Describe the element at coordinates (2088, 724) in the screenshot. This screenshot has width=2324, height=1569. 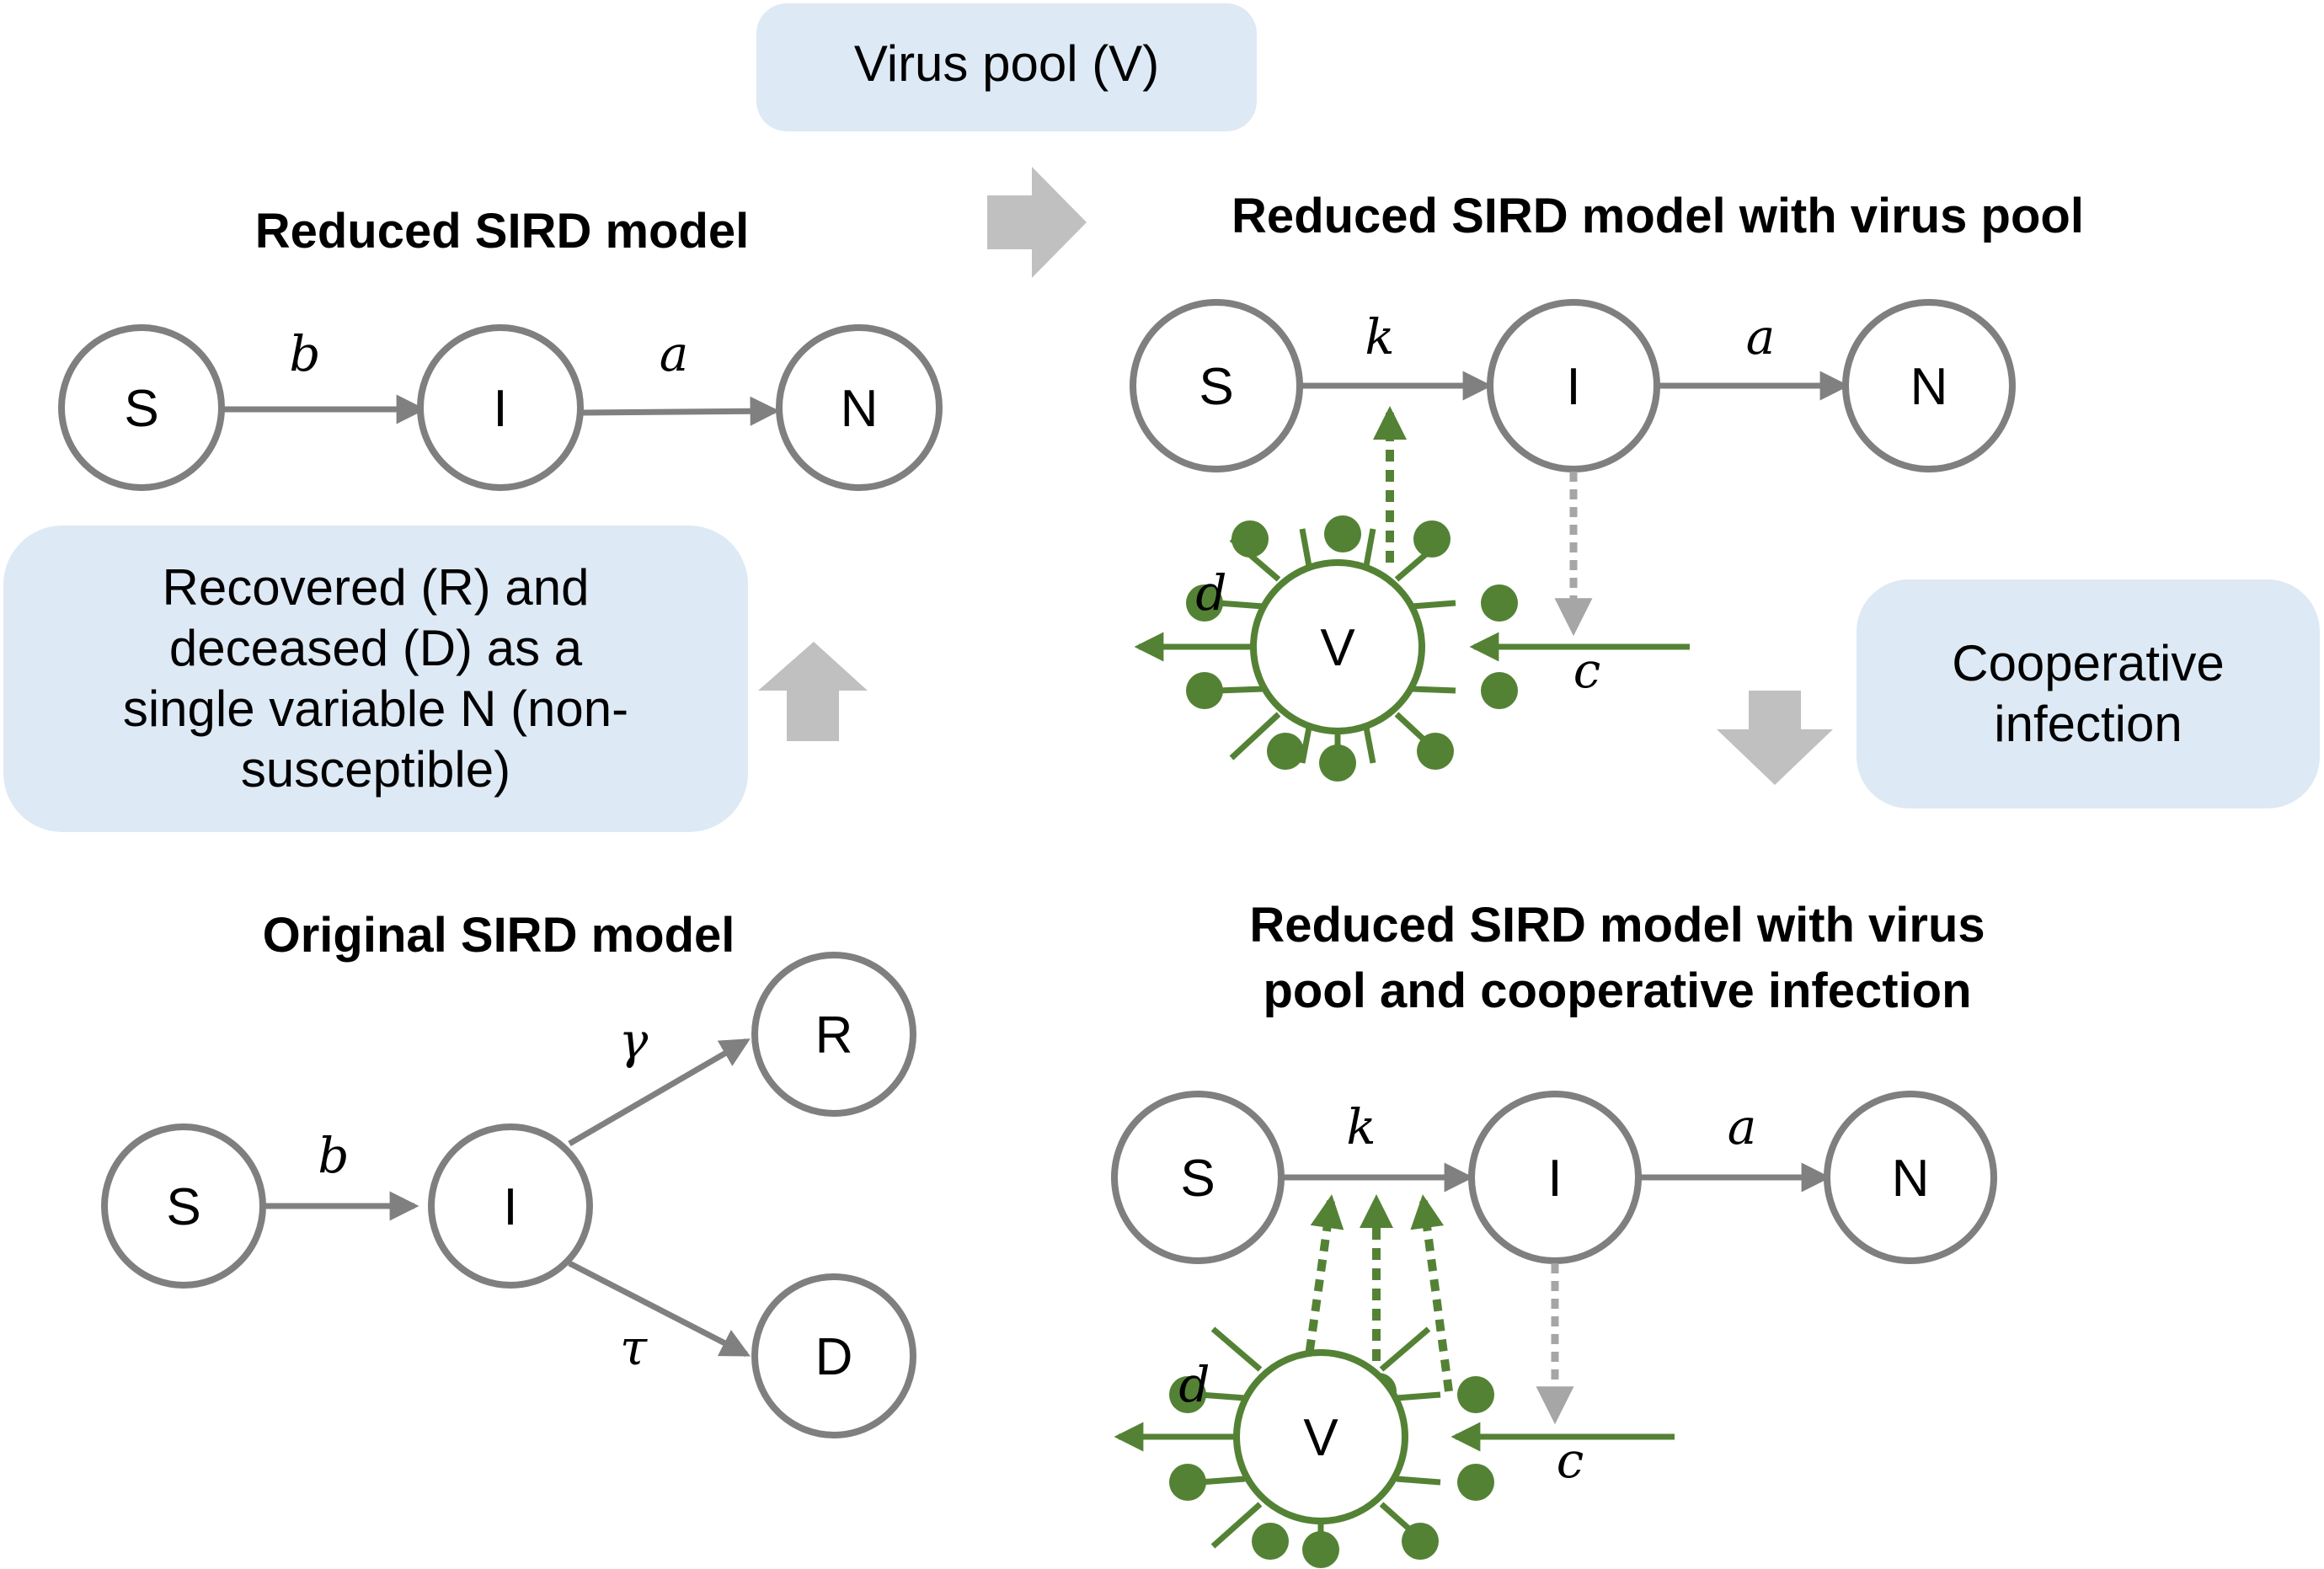
I see `cooperative-box-line-2: infection` at that location.